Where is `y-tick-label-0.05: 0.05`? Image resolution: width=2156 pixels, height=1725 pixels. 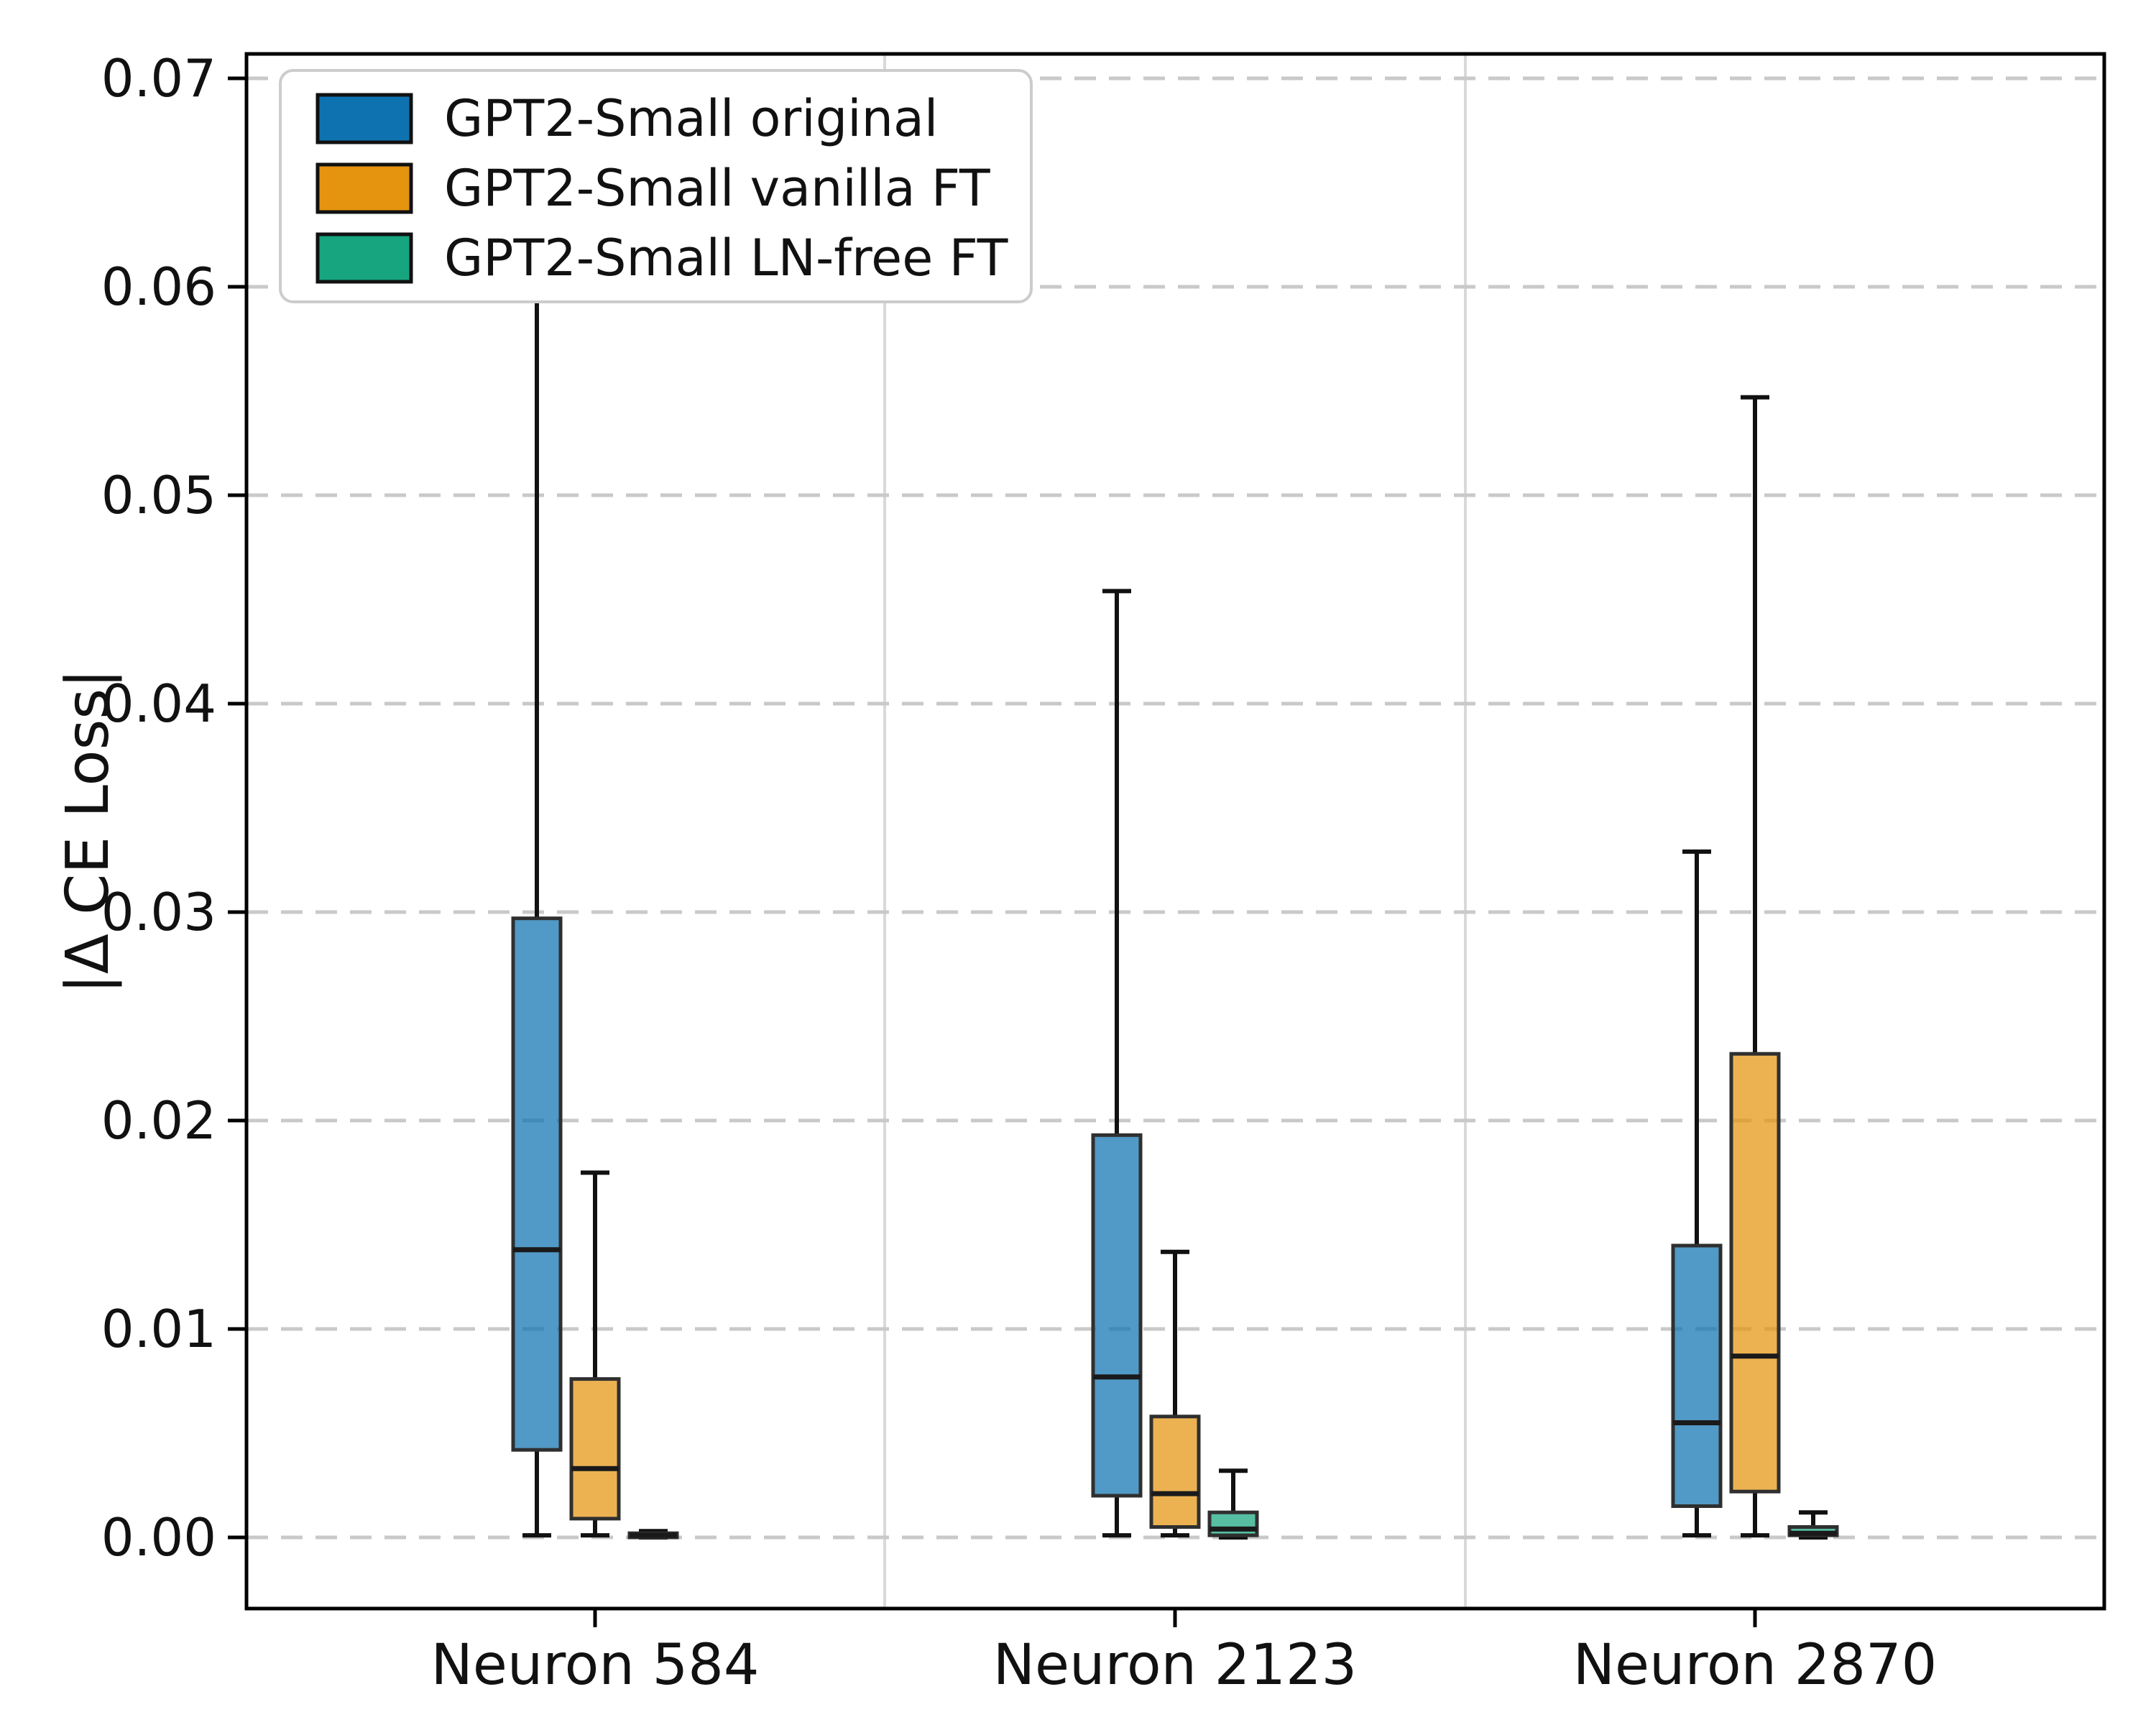
y-tick-label-0.05: 0.05 is located at coordinates (158, 495).